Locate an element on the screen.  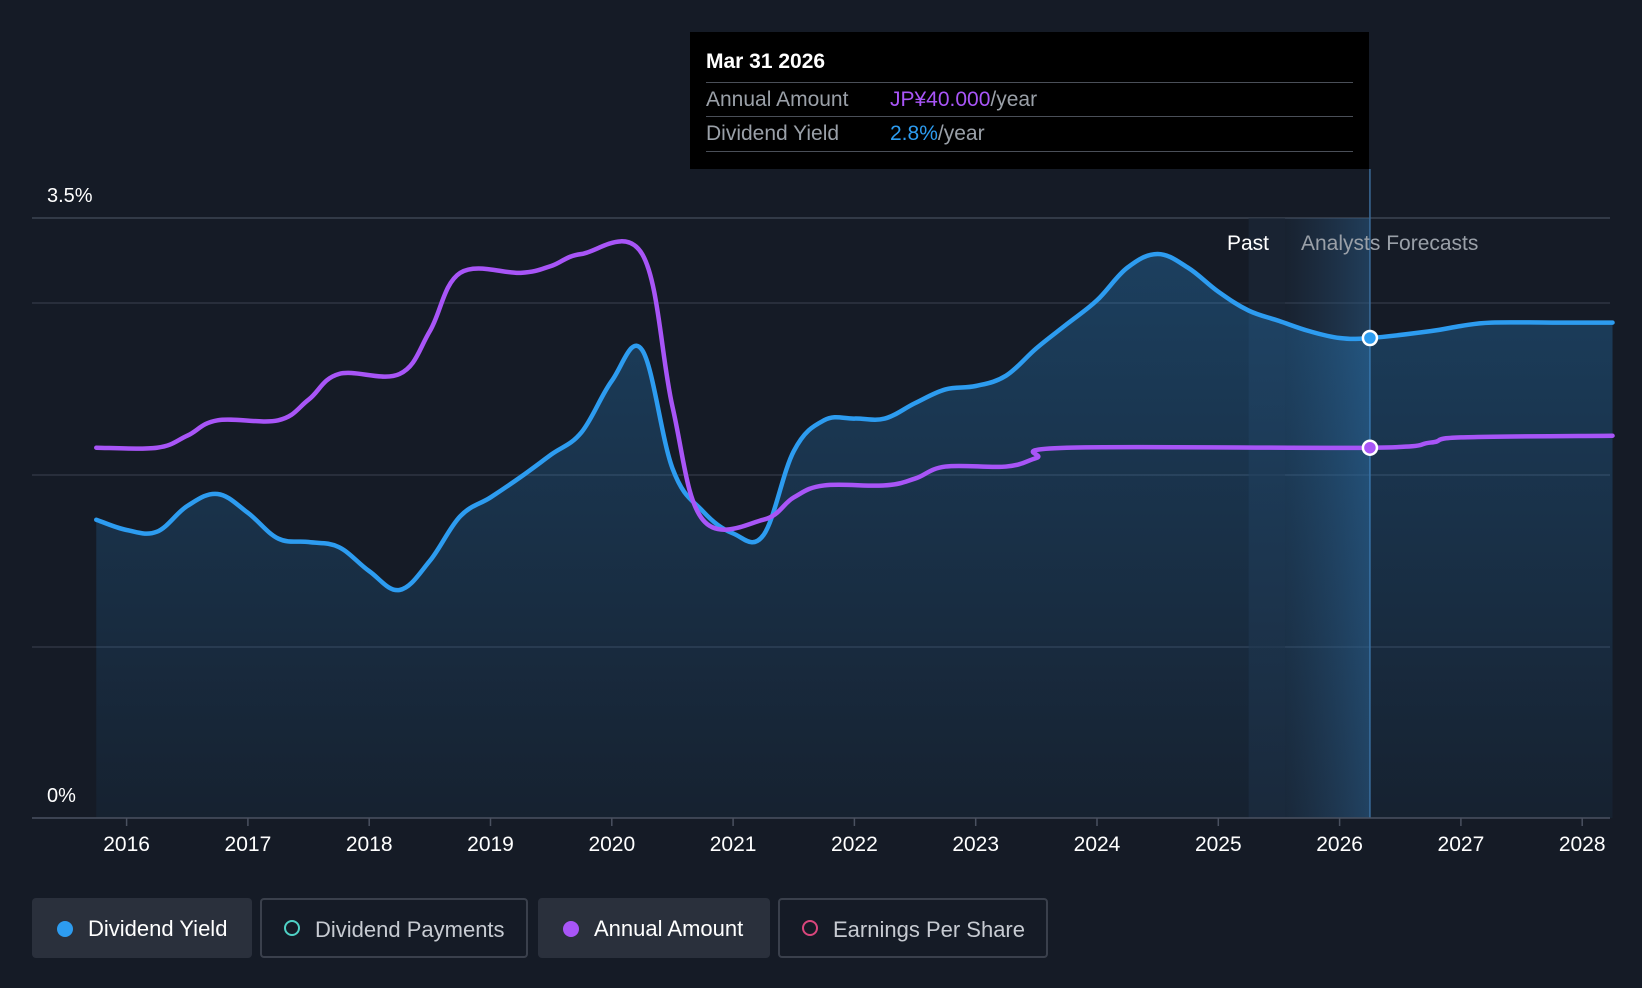
x-tick-label: 2017 is located at coordinates (248, 844).